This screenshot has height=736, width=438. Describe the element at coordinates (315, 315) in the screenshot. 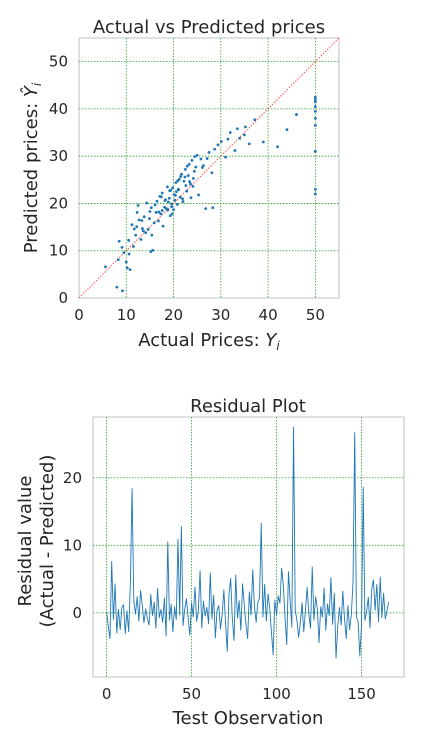

I see `scatter-x-tick-label: 50` at that location.